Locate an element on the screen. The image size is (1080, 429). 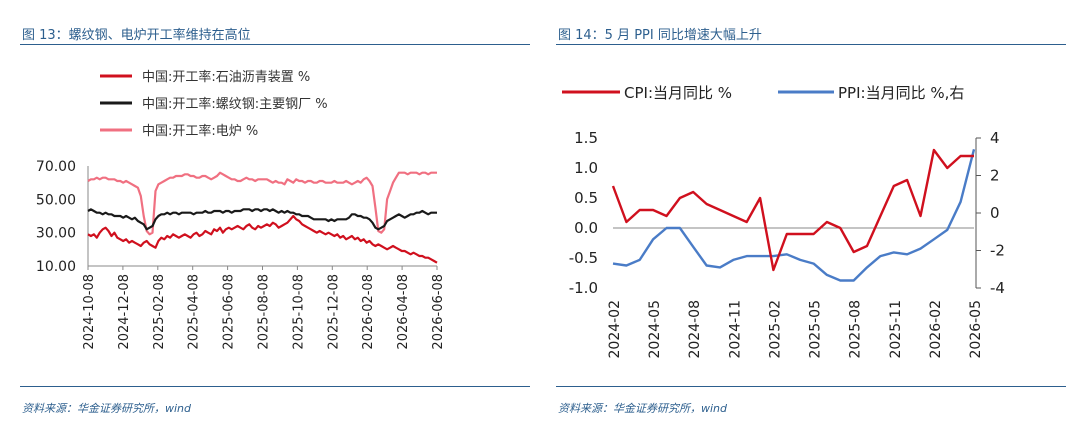
cpi-line is located at coordinates (792, 210).